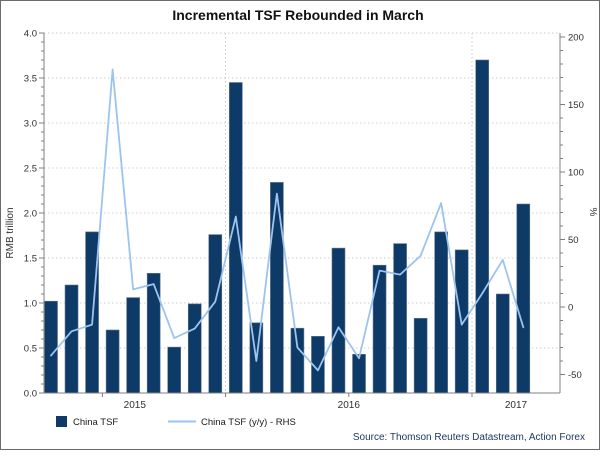  Describe the element at coordinates (441, 312) in the screenshot. I see `bar-Nov 2016` at that location.